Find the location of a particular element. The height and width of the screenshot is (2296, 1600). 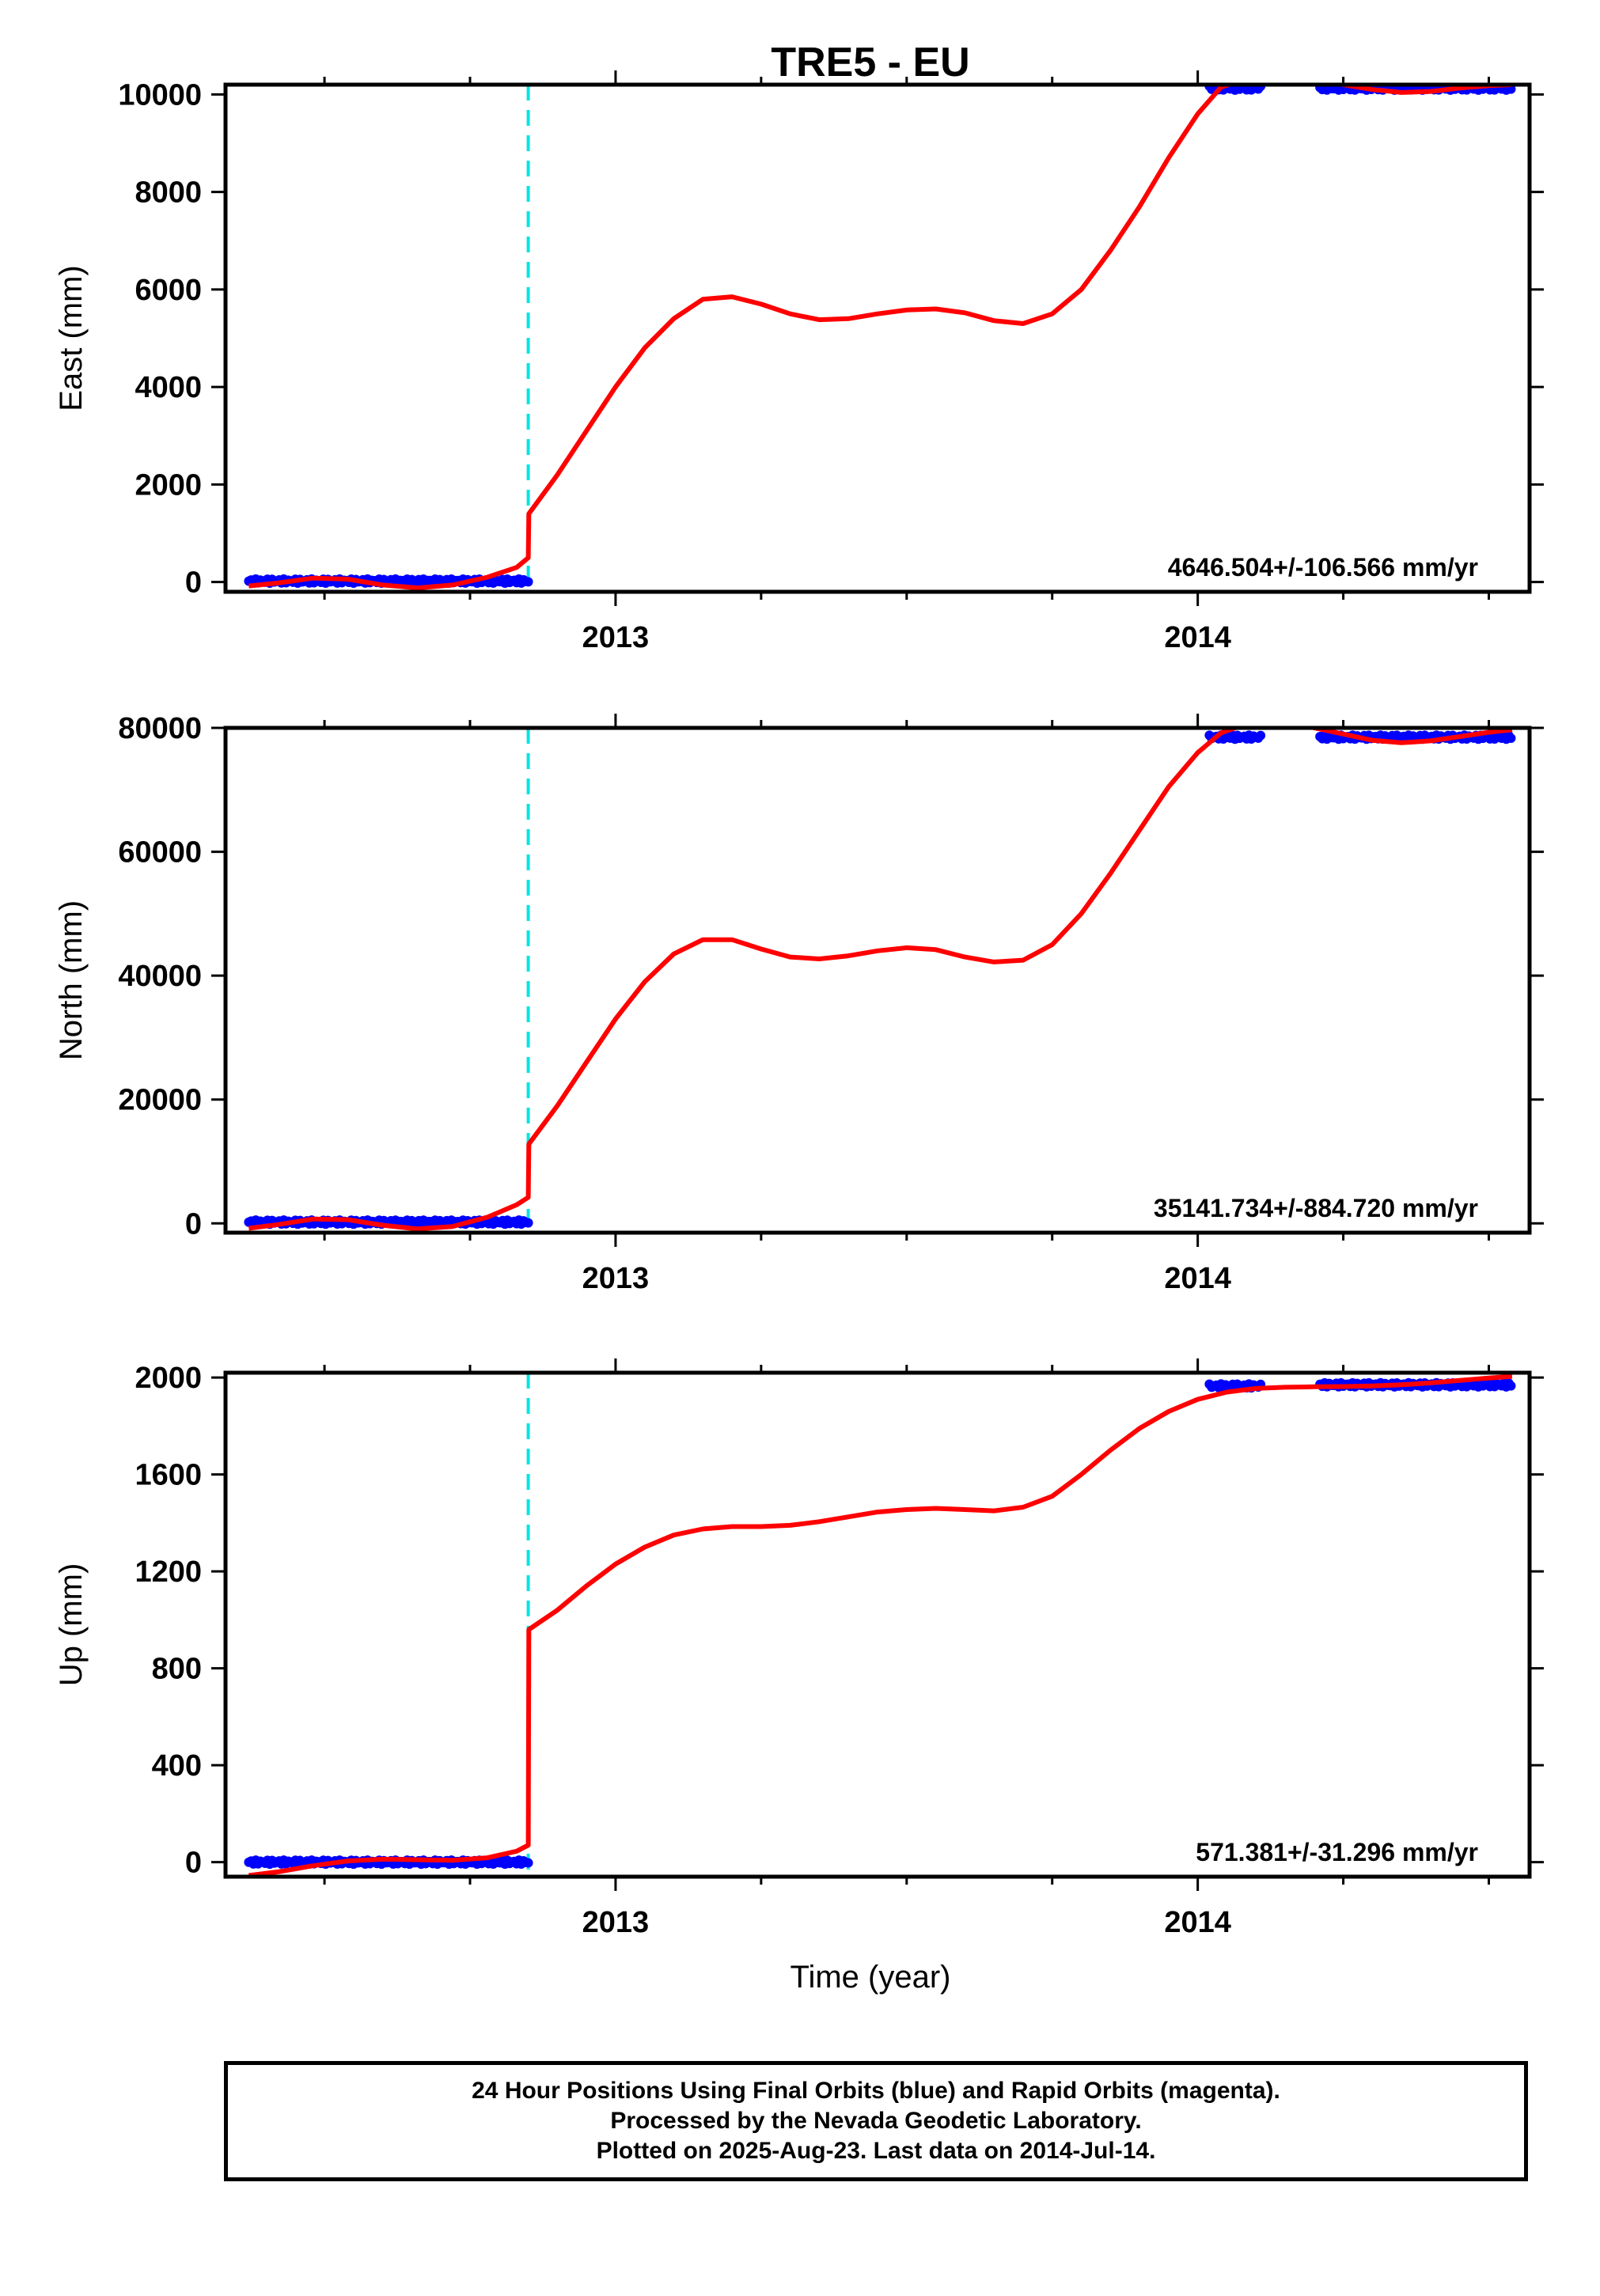

y-tick-label: 4000 is located at coordinates (168, 387).